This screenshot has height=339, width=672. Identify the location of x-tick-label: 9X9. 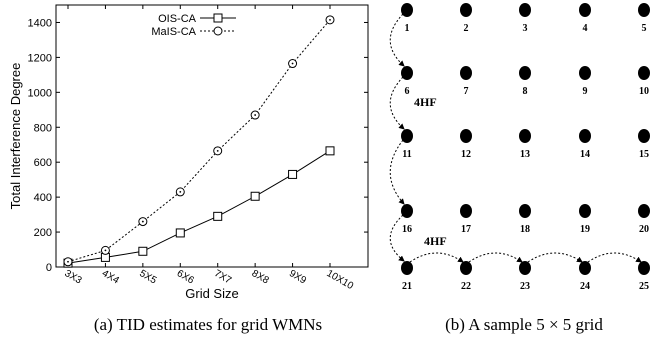
(297, 277).